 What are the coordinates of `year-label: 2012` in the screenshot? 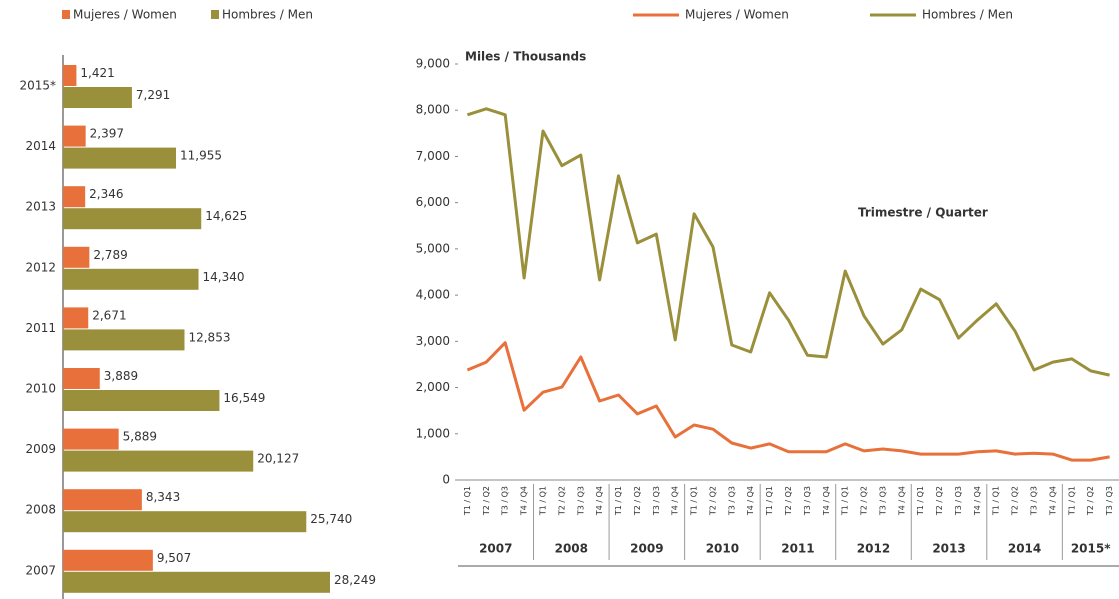 It's located at (873, 549).